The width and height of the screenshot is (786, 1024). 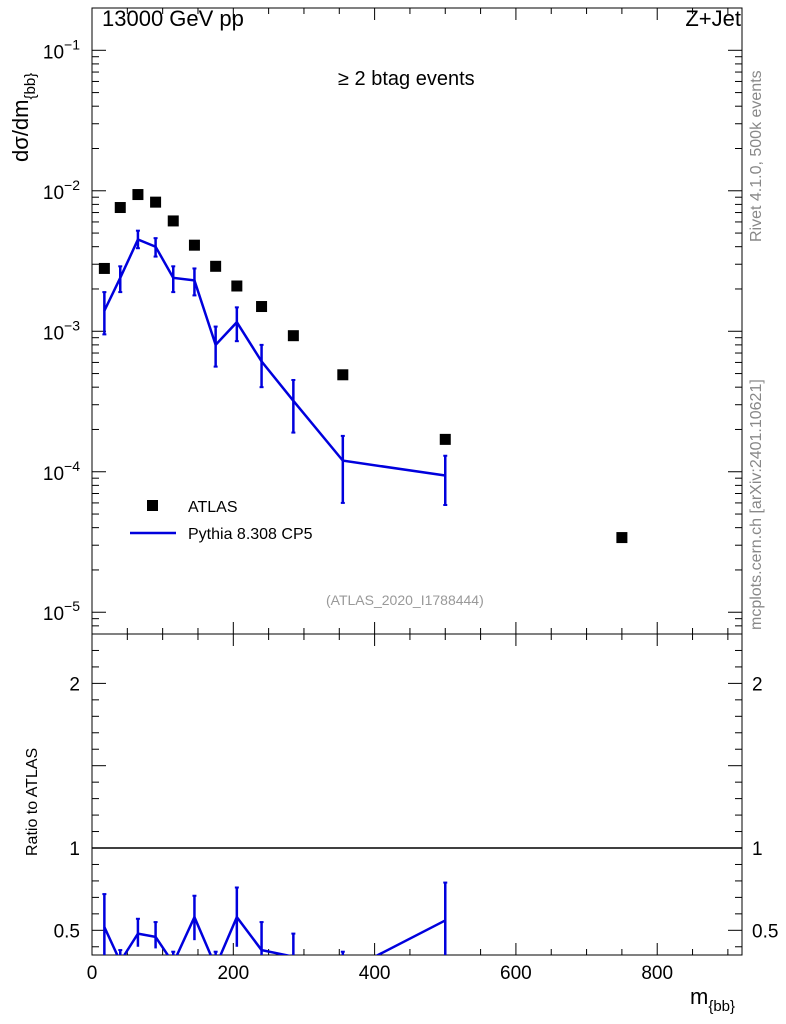 What do you see at coordinates (92, 973) in the screenshot?
I see `x-tick-label: 0` at bounding box center [92, 973].